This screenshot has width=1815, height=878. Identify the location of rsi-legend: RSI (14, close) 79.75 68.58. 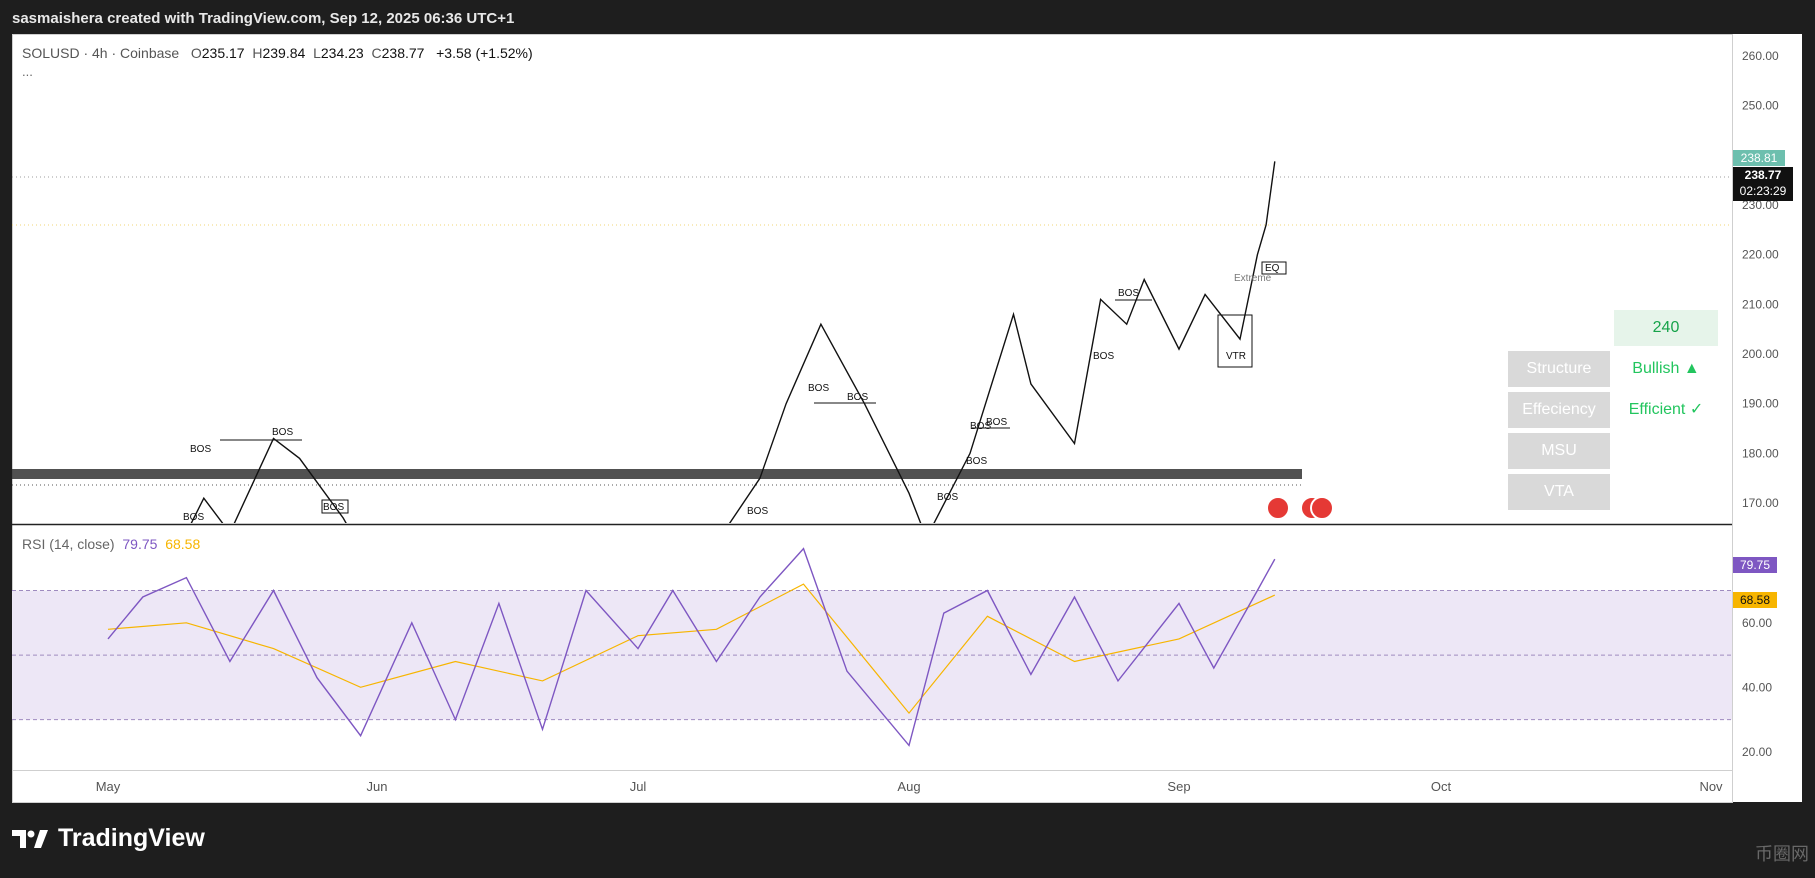
(111, 544).